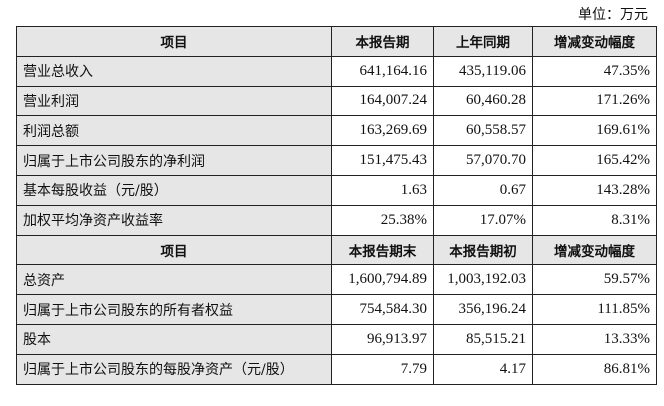 The height and width of the screenshot is (406, 664). What do you see at coordinates (382, 309) in the screenshot?
I see `value-cell: 754,584.30` at bounding box center [382, 309].